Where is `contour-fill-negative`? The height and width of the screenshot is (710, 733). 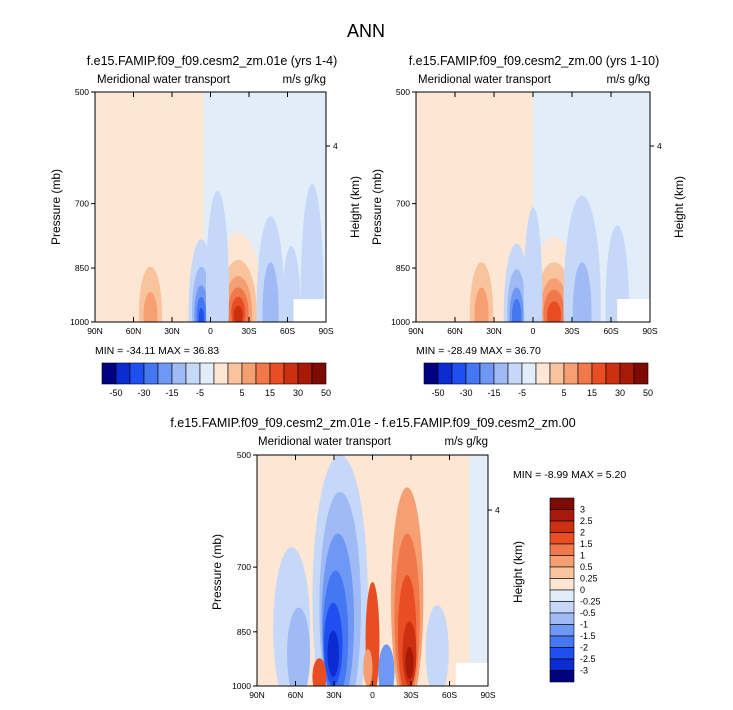
contour-fill-negative is located at coordinates (478, 570).